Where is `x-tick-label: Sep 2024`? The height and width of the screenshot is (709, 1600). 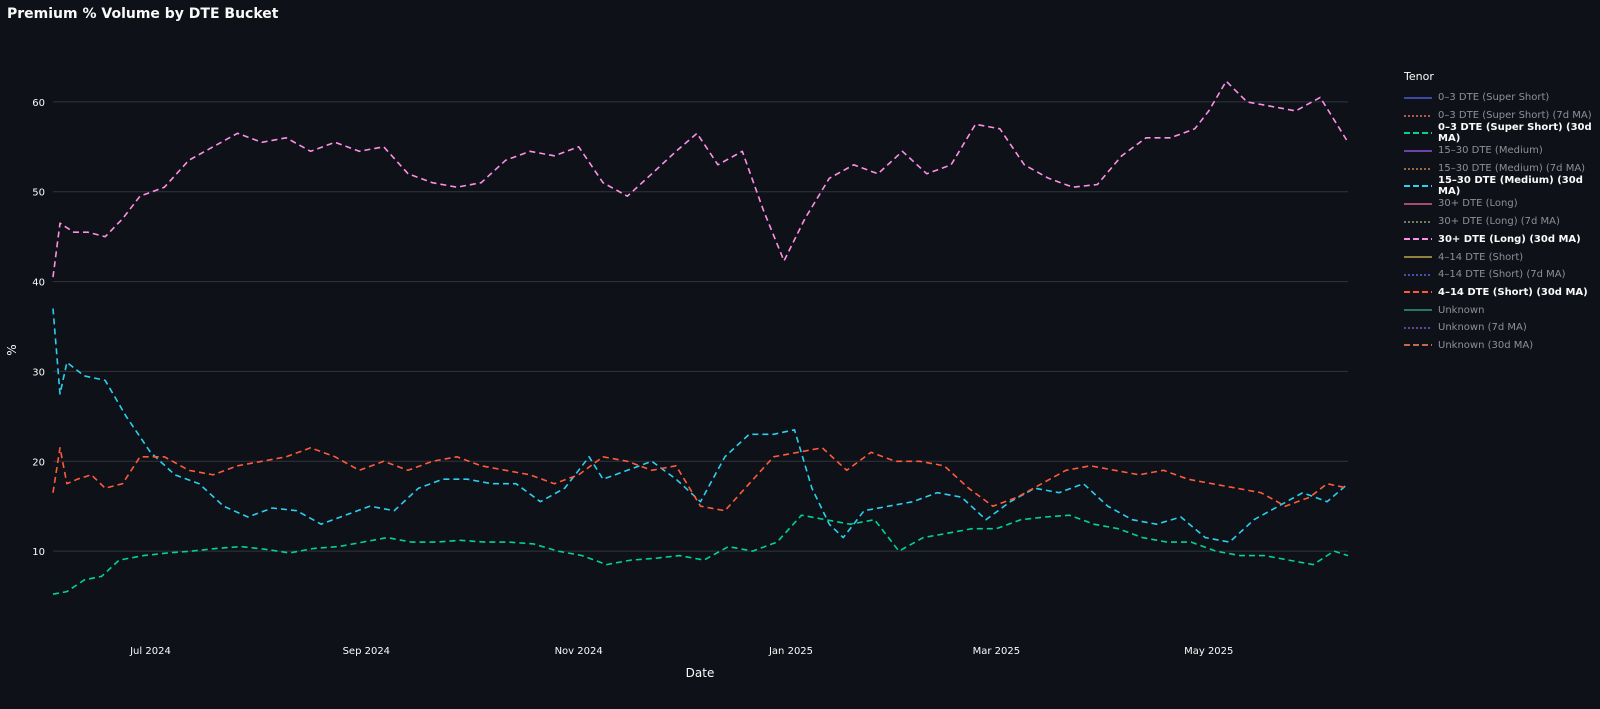
x-tick-label: Sep 2024 is located at coordinates (366, 651).